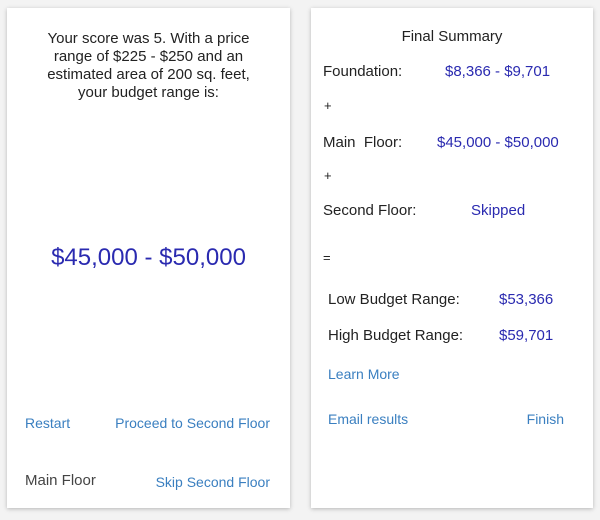 The height and width of the screenshot is (520, 600). Describe the element at coordinates (394, 299) in the screenshot. I see `low-budget-label: Low Budget Range:` at that location.